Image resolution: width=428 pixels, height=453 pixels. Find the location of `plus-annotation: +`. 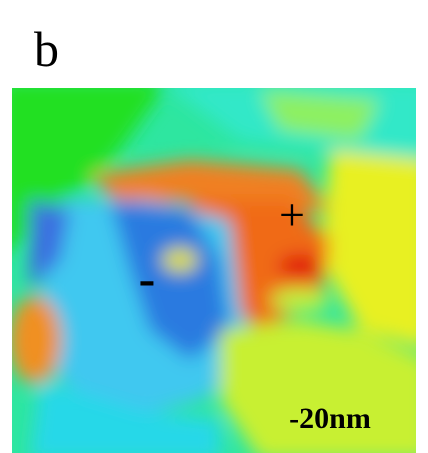

plus-annotation: + is located at coordinates (292, 214).